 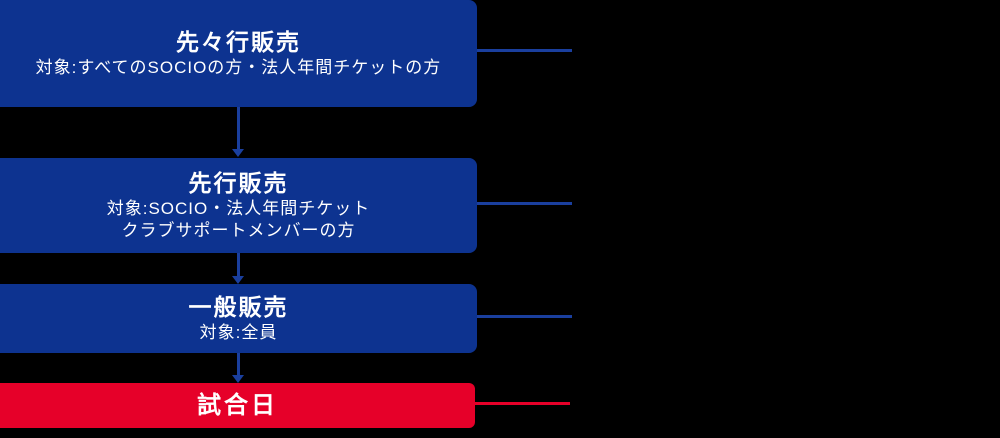 I want to click on step-subtitle-general-sale: 対象:全員, so click(x=238, y=332).